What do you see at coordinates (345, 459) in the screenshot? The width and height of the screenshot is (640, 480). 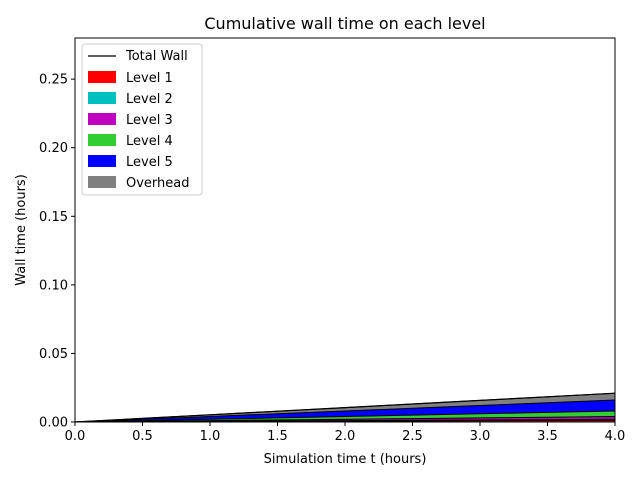 I see `x-axis-label: Simulation time t (hours)` at bounding box center [345, 459].